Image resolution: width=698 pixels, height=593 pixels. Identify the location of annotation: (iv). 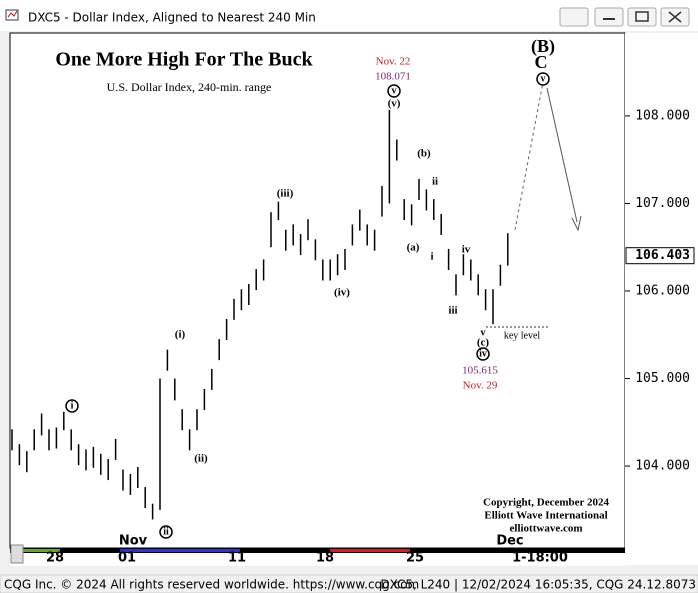
(342, 293).